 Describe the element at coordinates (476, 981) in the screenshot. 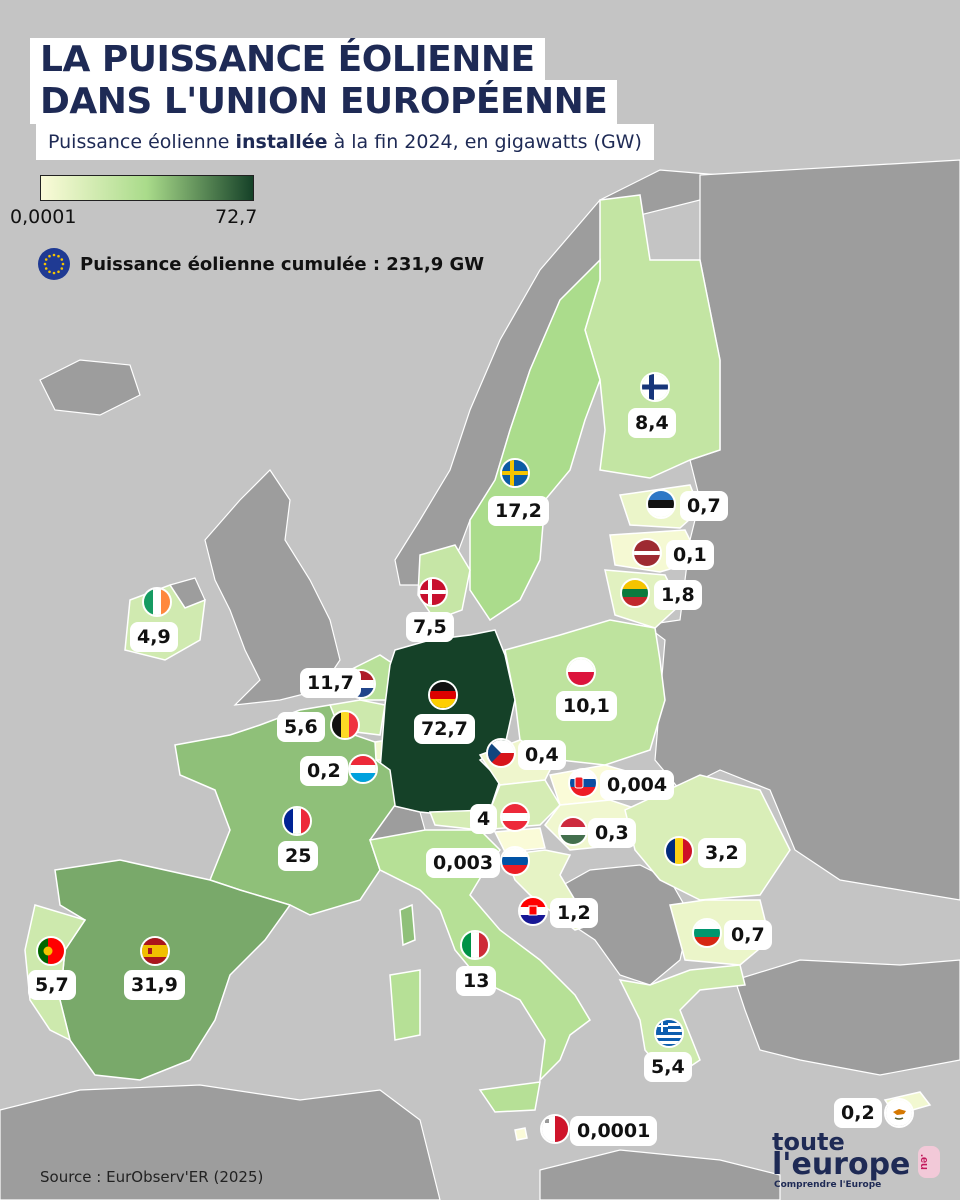

I see `italy-value-label: 13` at that location.